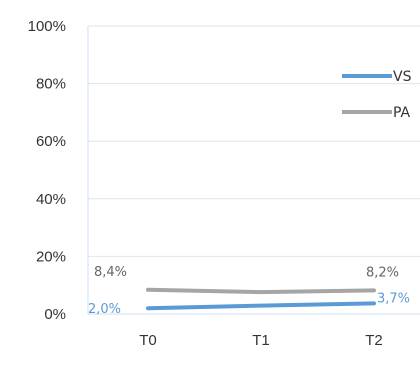 The width and height of the screenshot is (420, 376). Describe the element at coordinates (47, 26) in the screenshot. I see `y-tick-label: 100%` at that location.